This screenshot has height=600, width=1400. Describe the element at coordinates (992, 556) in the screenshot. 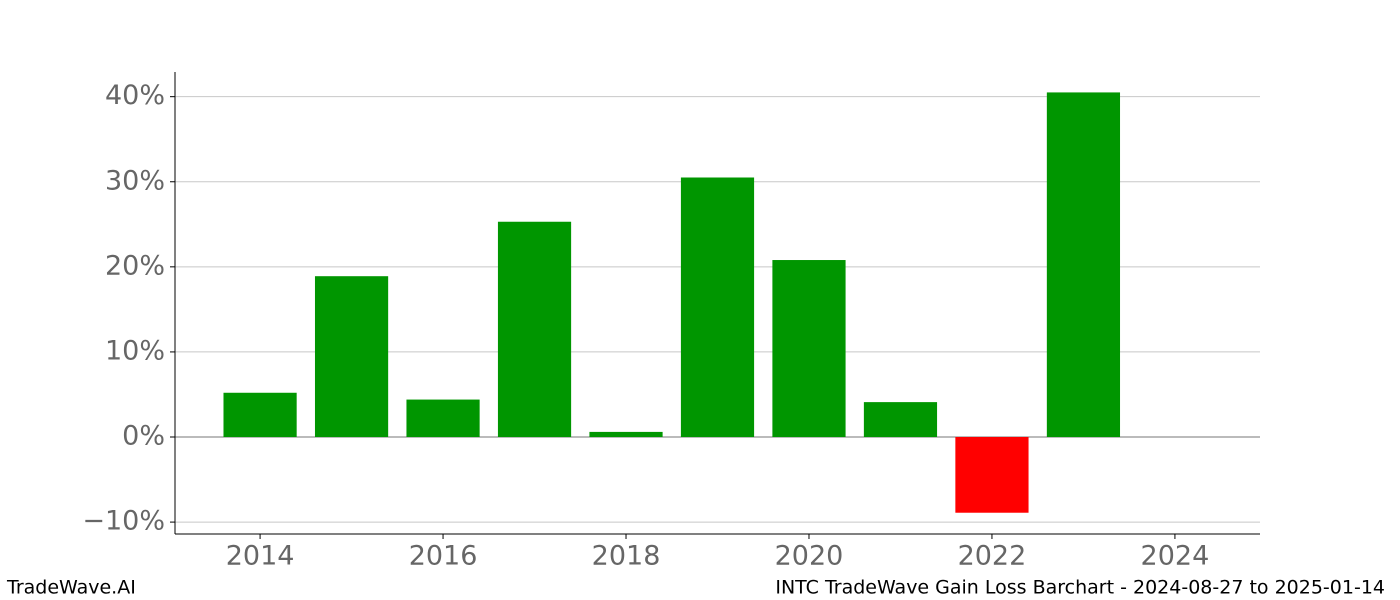

I see `x-tick-label: 2022` at that location.